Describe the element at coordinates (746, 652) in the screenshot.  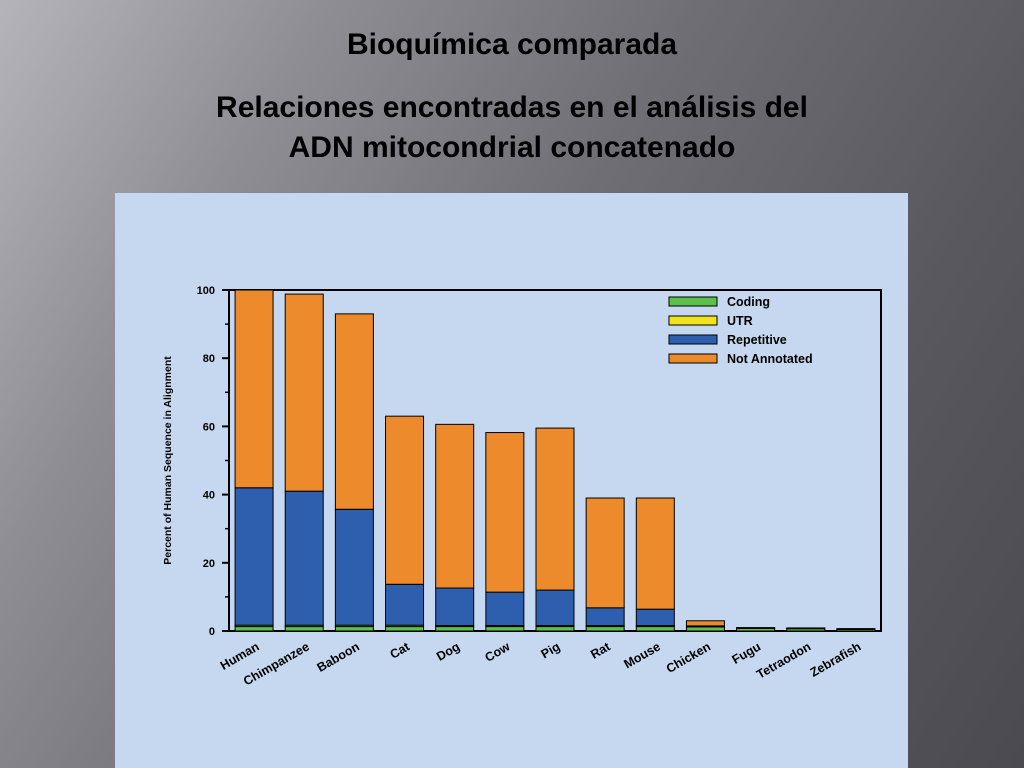
I see `category-label: Fugu` at that location.